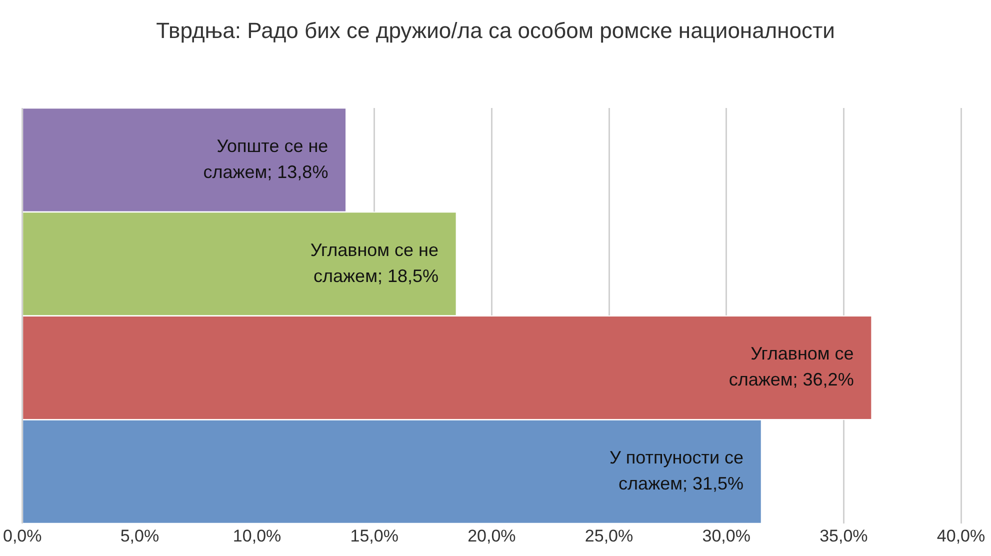 This screenshot has width=991, height=556. Describe the element at coordinates (374, 536) in the screenshot. I see `x-tick-label: 15,0%` at that location.